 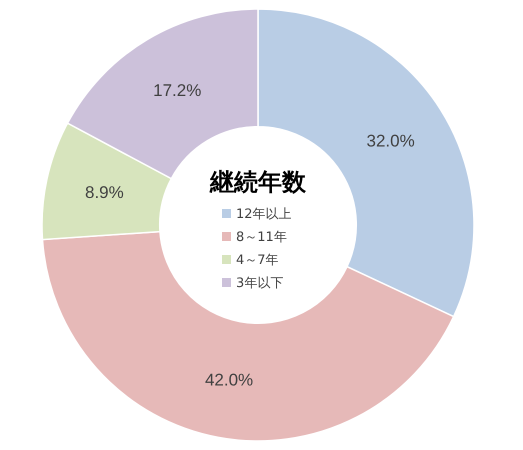 What do you see at coordinates (258, 182) in the screenshot?
I see `text: 継続年数` at bounding box center [258, 182].